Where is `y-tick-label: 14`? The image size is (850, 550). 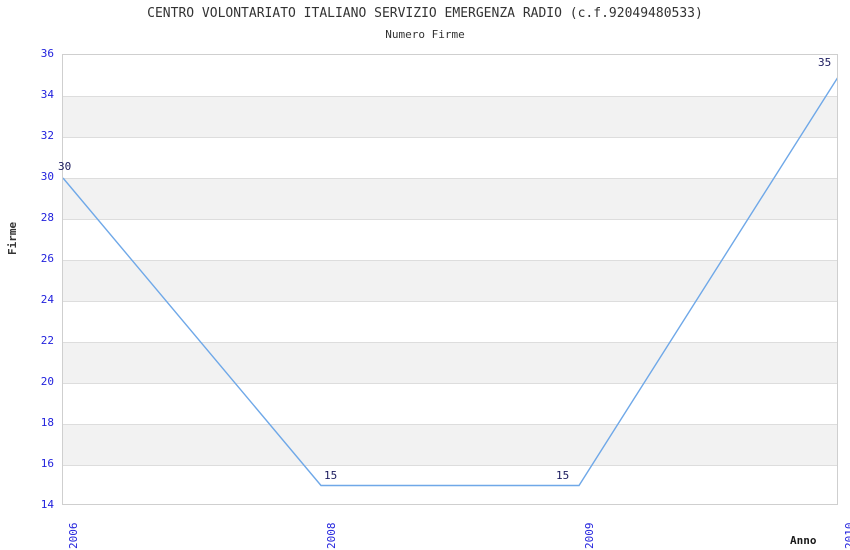
y-tick-label: 14 is located at coordinates (47, 504).